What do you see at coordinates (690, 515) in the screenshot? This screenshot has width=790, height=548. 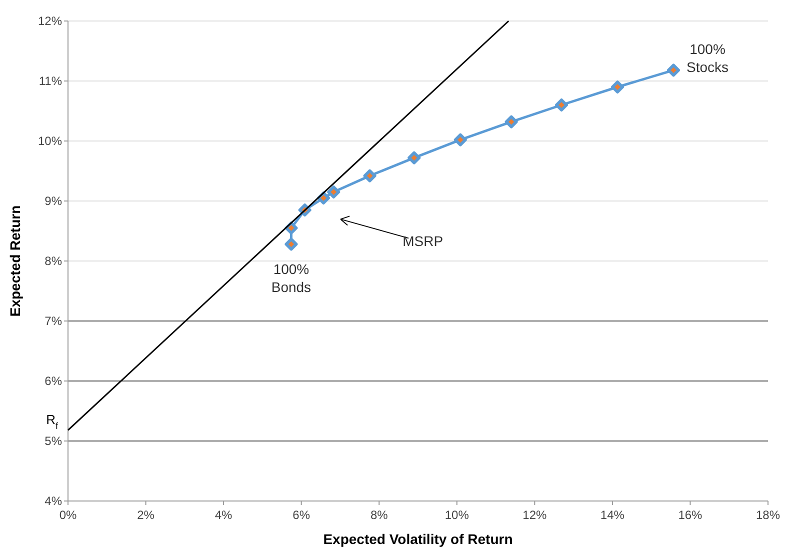 I see `x-tick-label: 16%` at bounding box center [690, 515].